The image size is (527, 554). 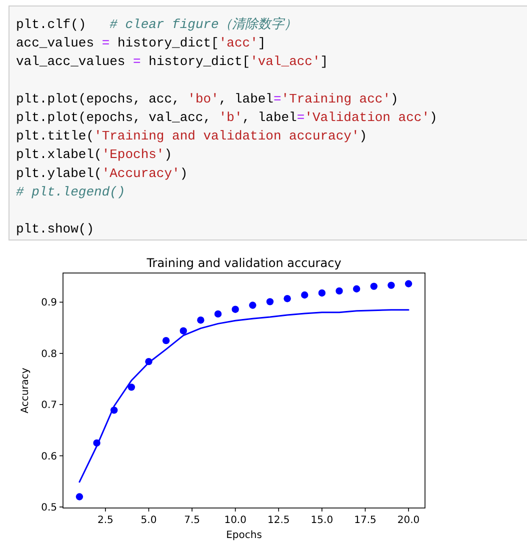 I want to click on x-tick-label: 10.0, so click(x=235, y=520).